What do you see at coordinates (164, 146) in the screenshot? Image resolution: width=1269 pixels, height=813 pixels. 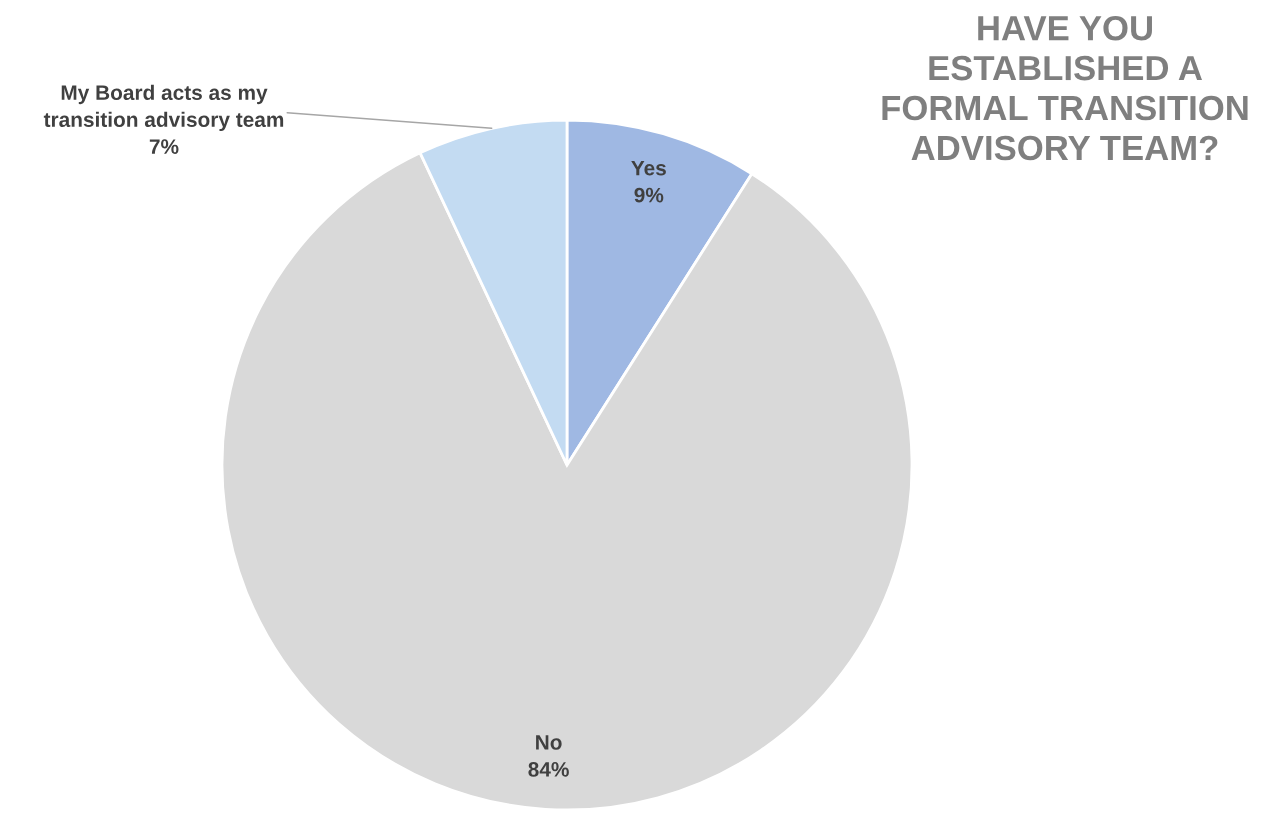 I see `data-label: 7%` at bounding box center [164, 146].